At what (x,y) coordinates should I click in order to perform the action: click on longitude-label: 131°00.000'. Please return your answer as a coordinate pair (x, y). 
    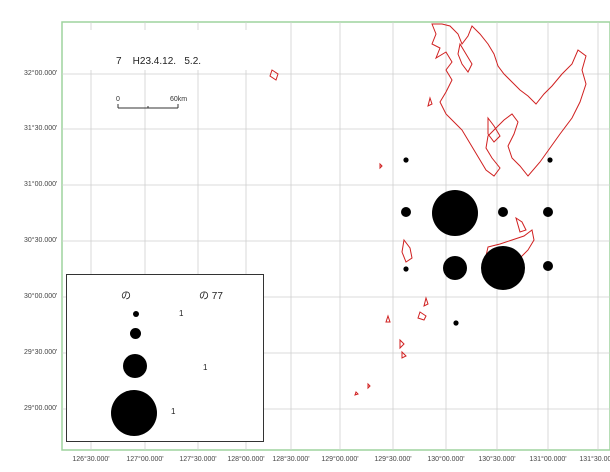
    Looking at the image, I should click on (548, 459).